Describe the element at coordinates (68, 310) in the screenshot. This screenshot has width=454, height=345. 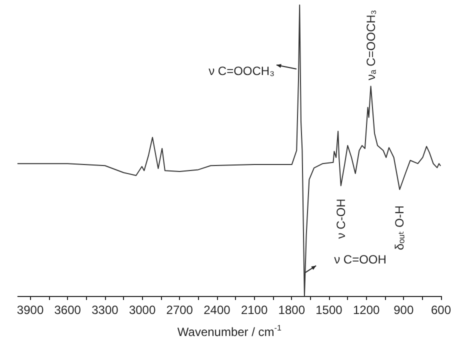
I see `x-tick-label: 3600` at that location.